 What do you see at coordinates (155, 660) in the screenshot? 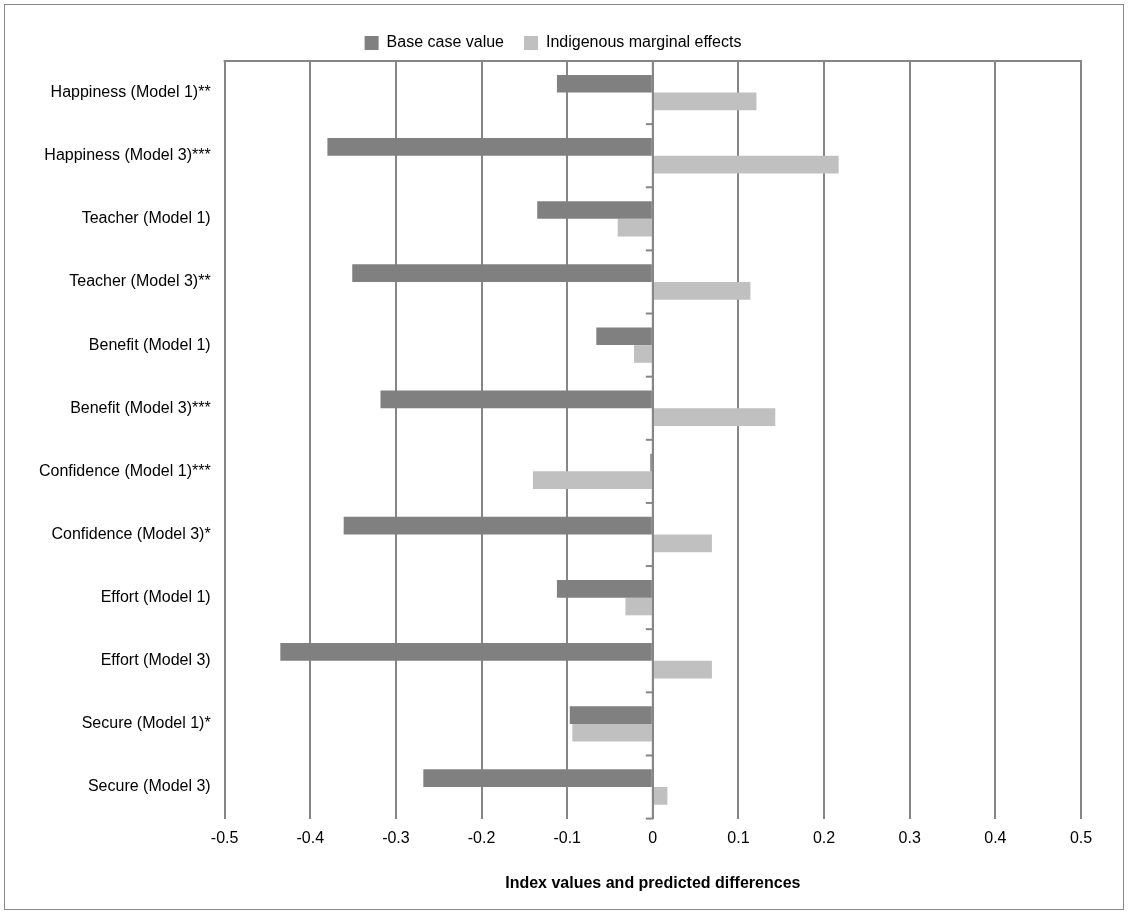
I see `y-tick-label: Effort (Model 3)` at bounding box center [155, 660].